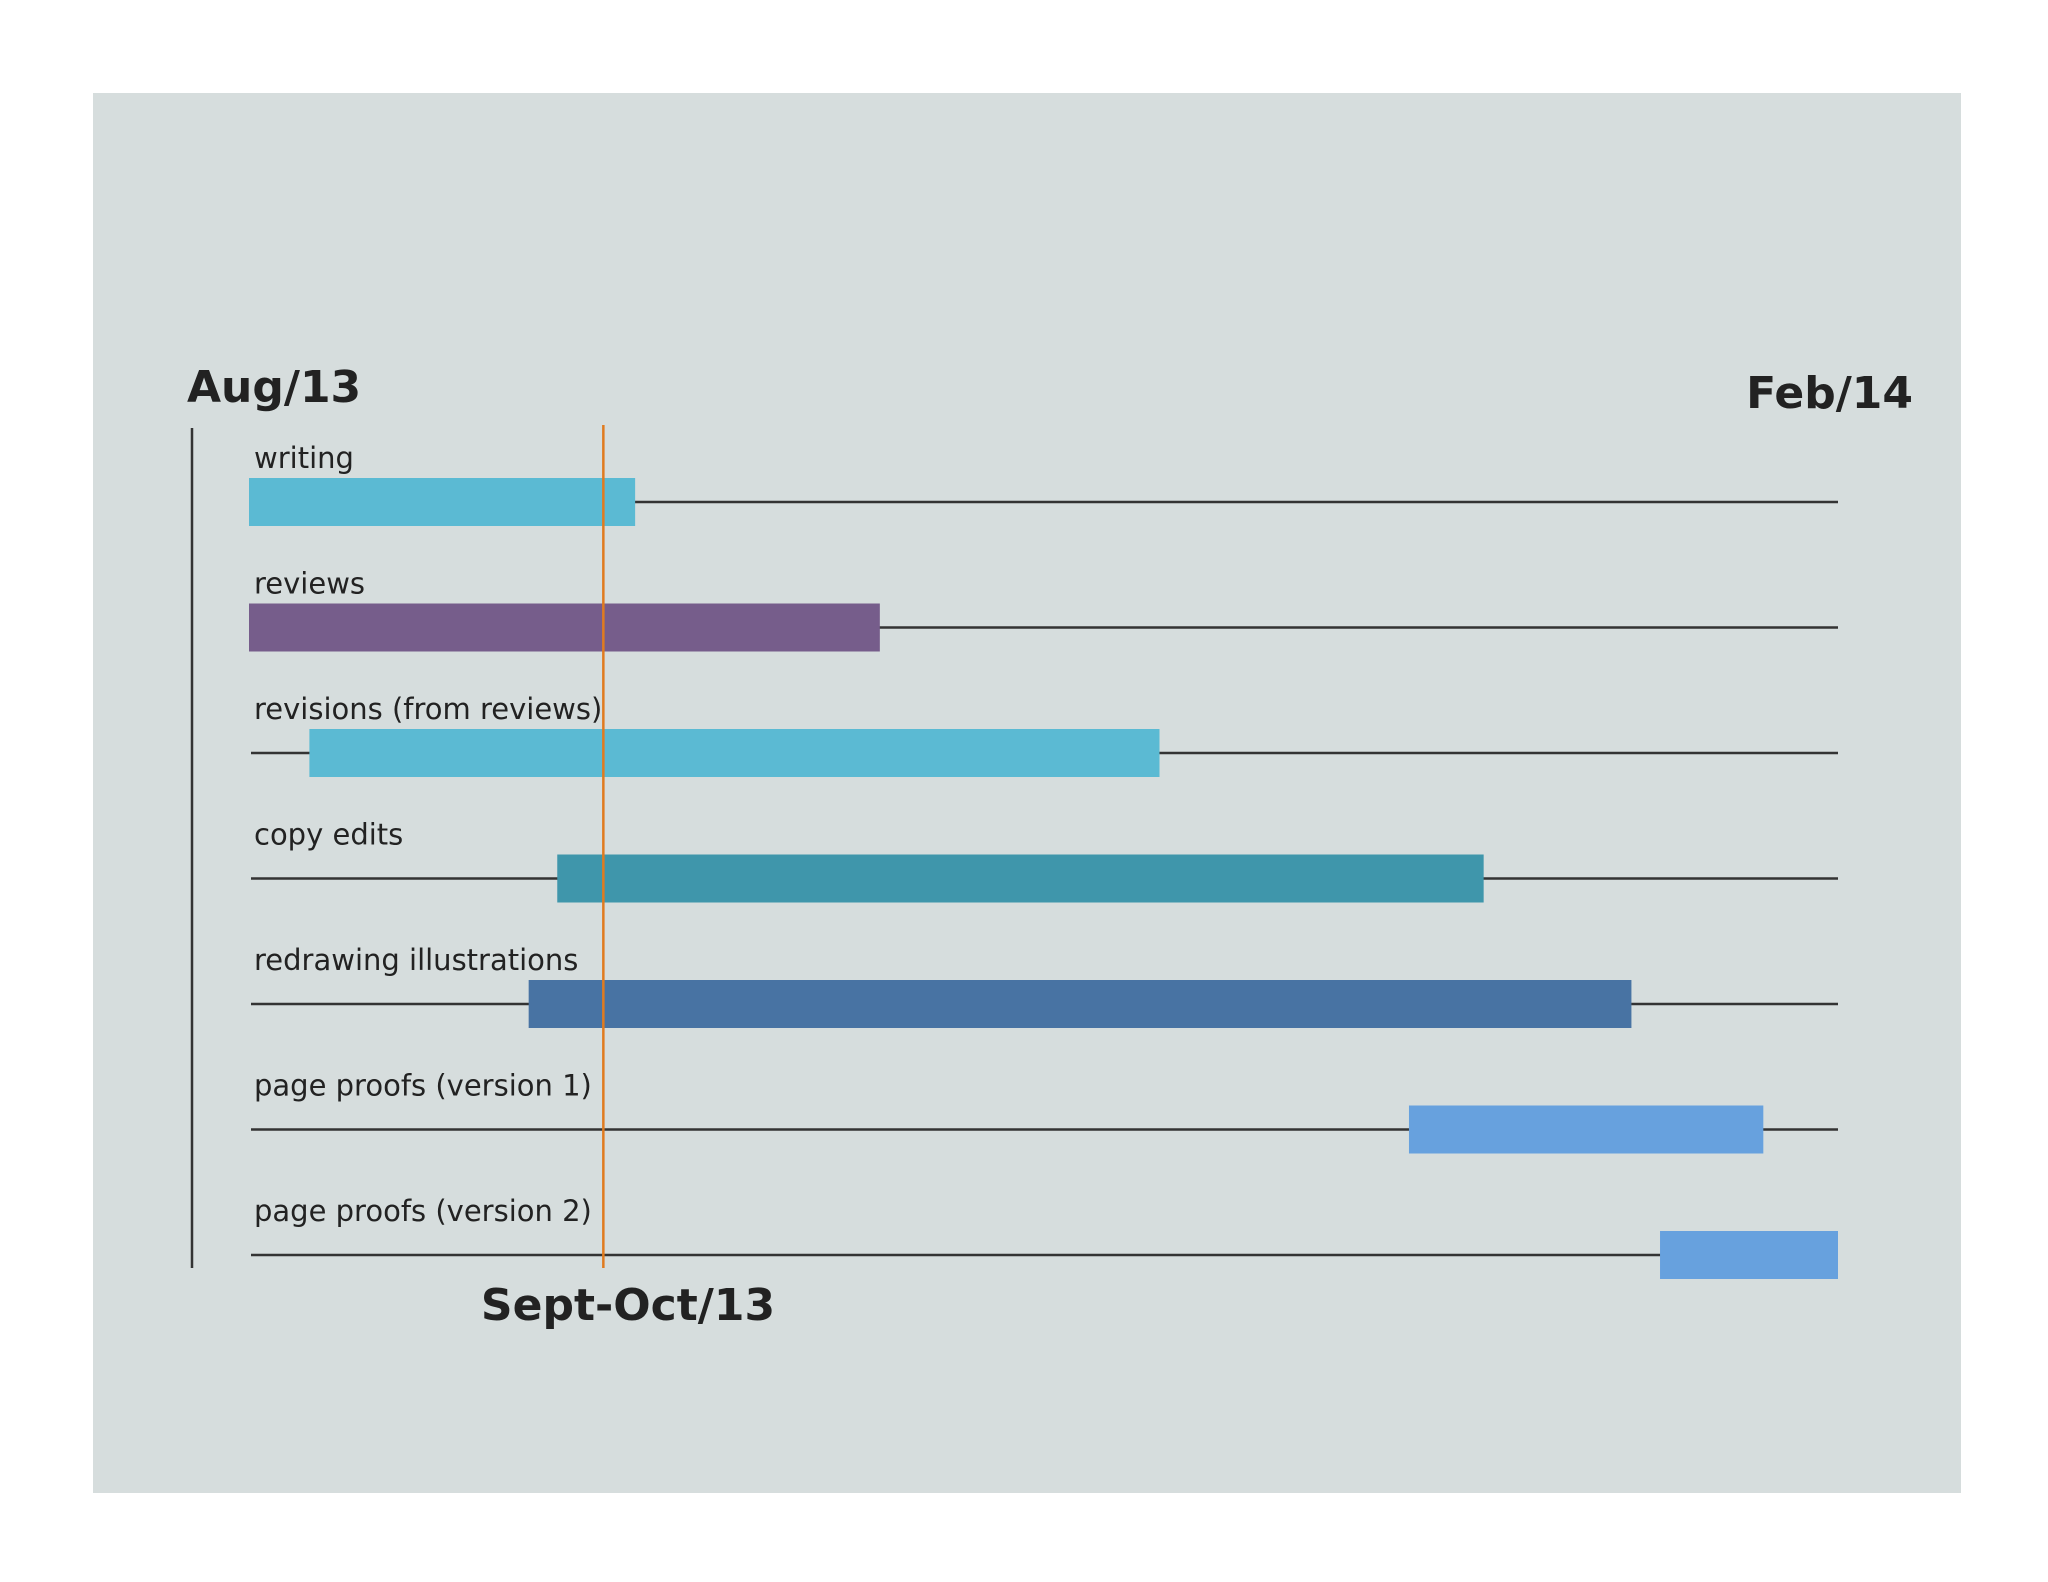 This screenshot has width=2048, height=1582. I want to click on task-label: reviews, so click(309, 584).